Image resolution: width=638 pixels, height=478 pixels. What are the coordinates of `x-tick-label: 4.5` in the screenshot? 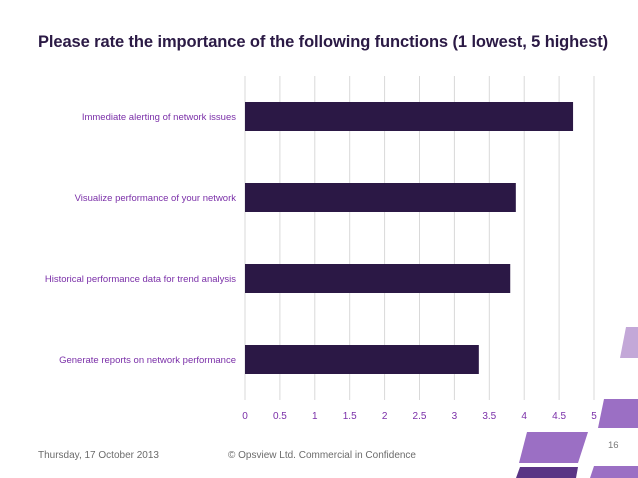 It's located at (559, 416).